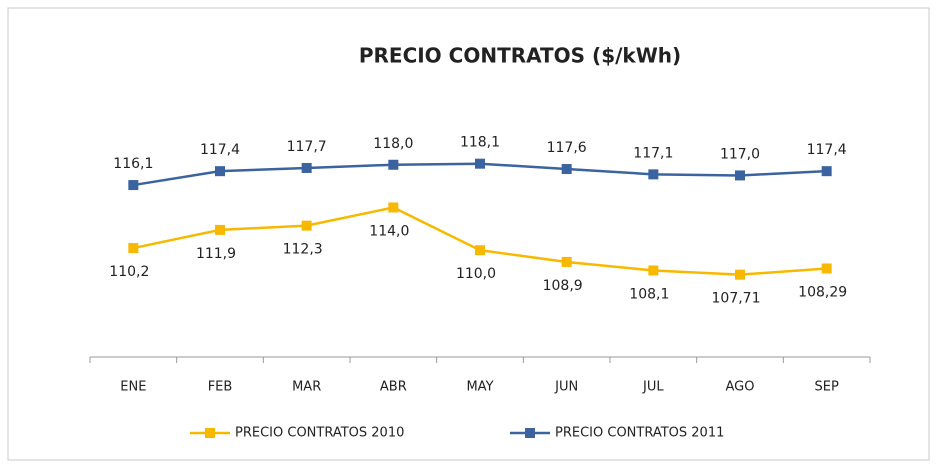  What do you see at coordinates (319, 433) in the screenshot?
I see `legend-label: PRECIO CONTRATOS 2010` at bounding box center [319, 433].